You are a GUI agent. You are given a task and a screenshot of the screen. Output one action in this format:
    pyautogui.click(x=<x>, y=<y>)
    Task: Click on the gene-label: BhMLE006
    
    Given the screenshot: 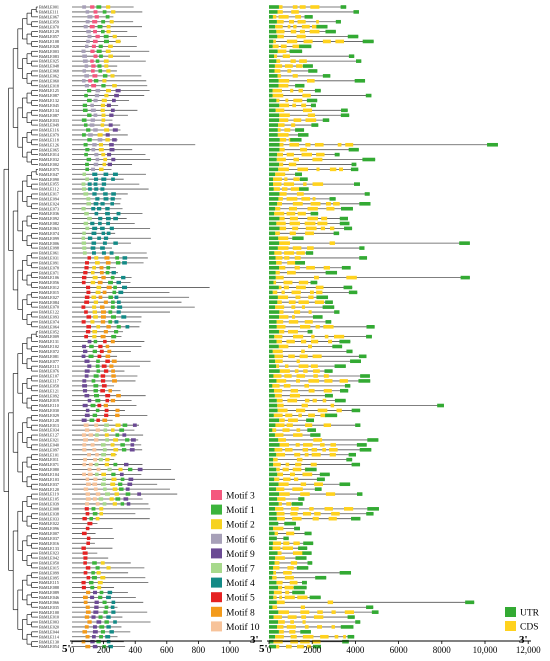 What is the action you would take?
    pyautogui.click(x=49, y=243)
    